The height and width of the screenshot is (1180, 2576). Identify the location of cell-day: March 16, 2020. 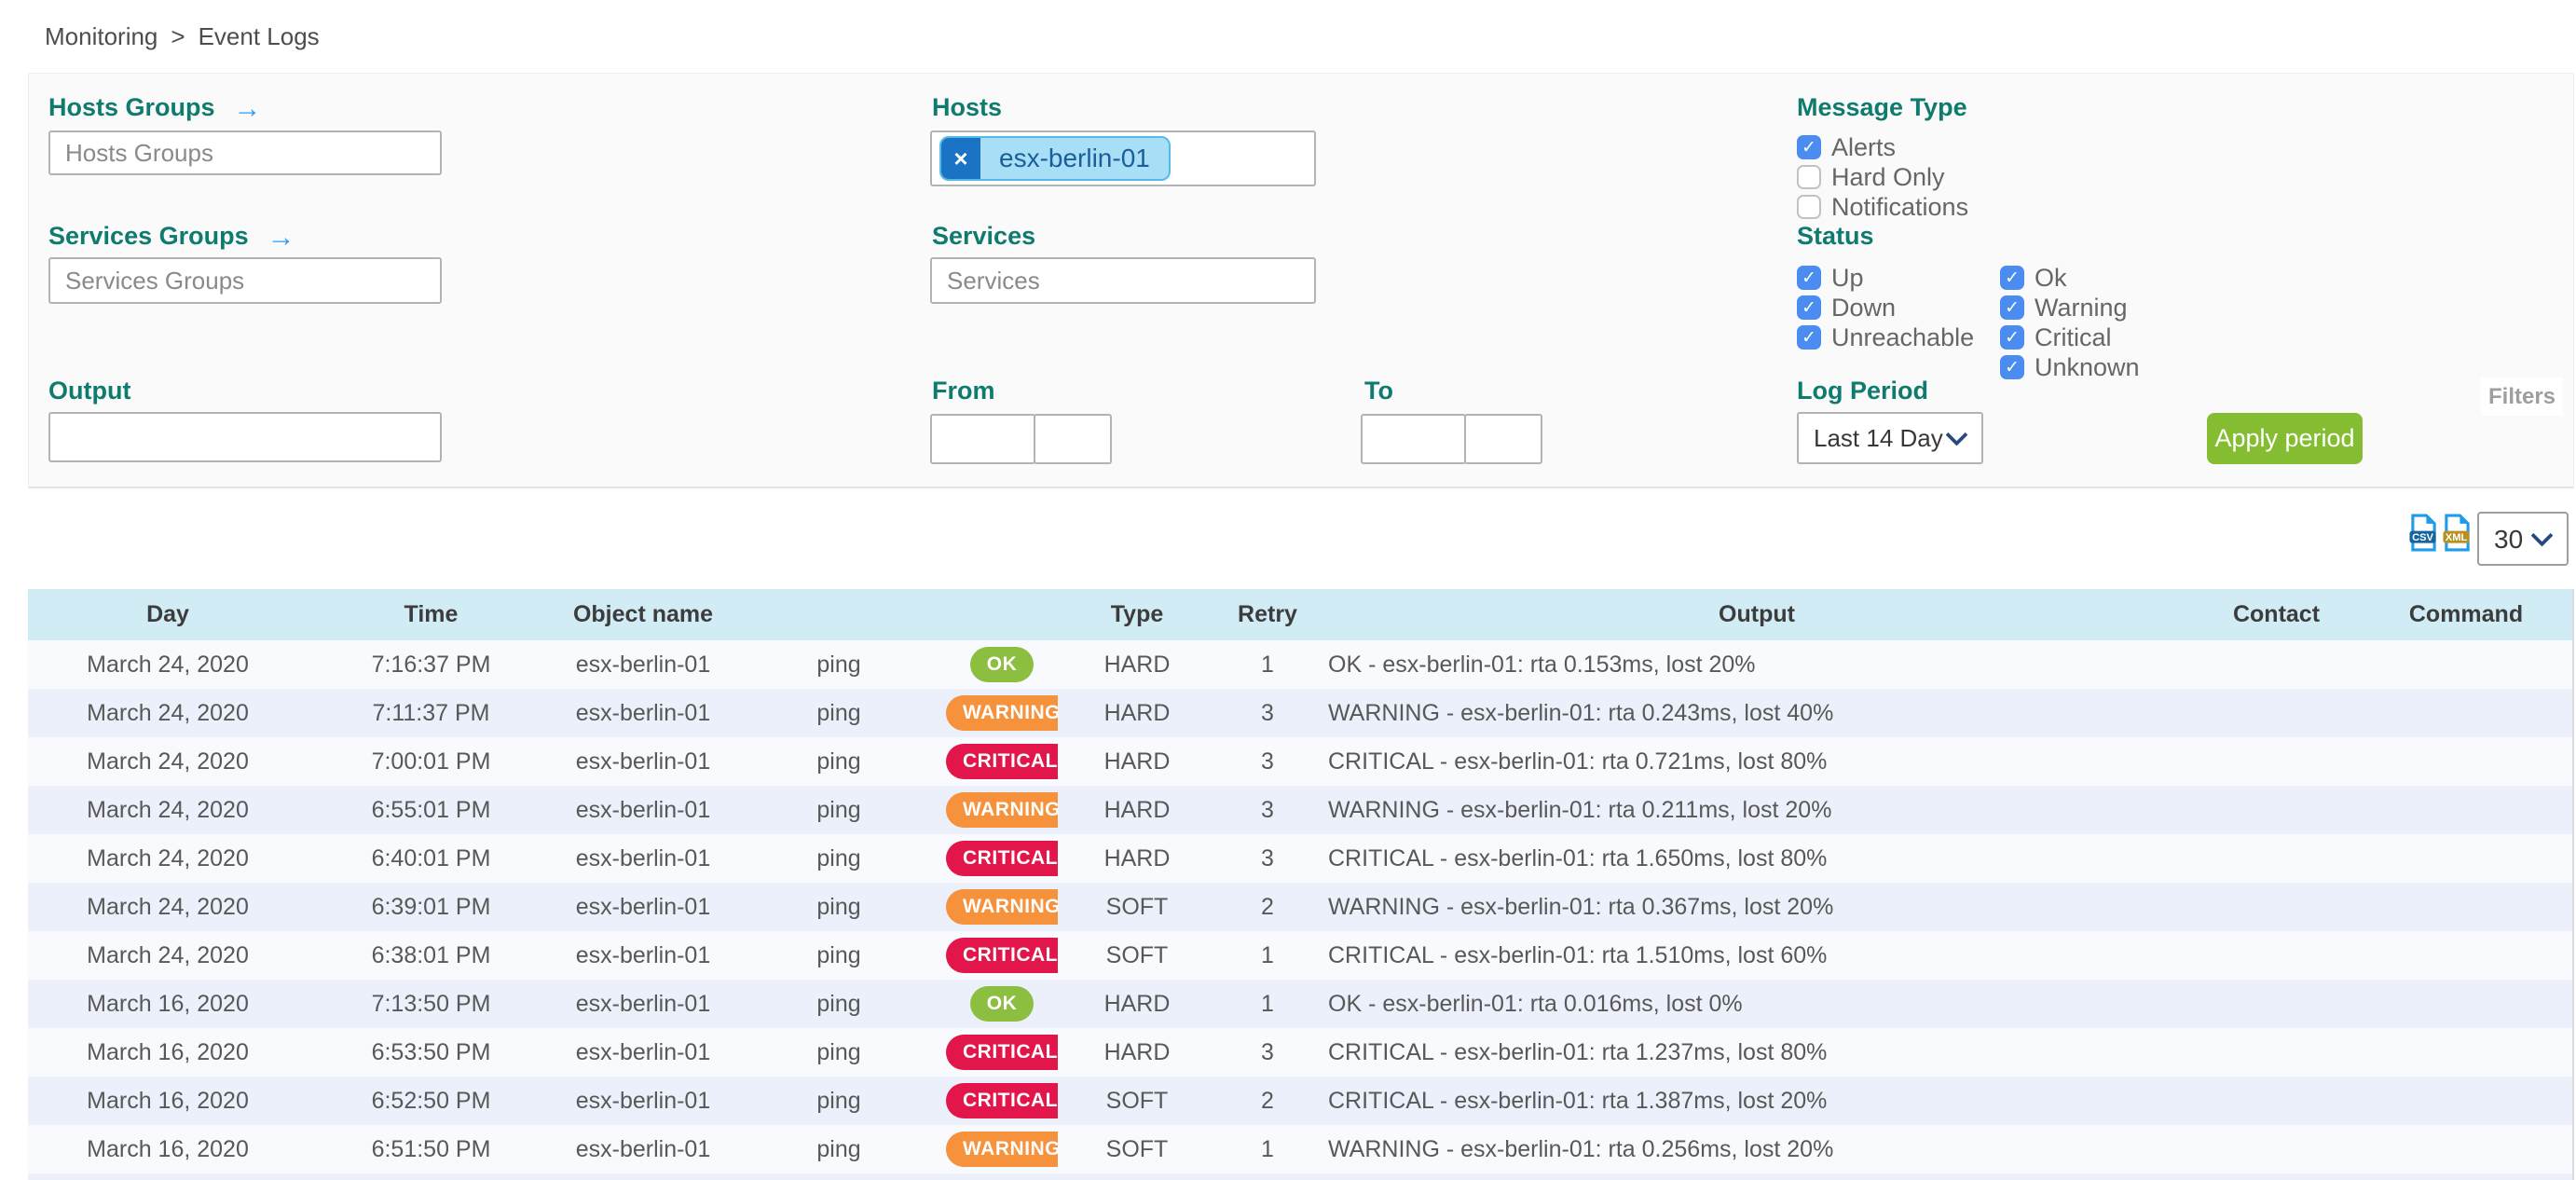
(168, 1101).